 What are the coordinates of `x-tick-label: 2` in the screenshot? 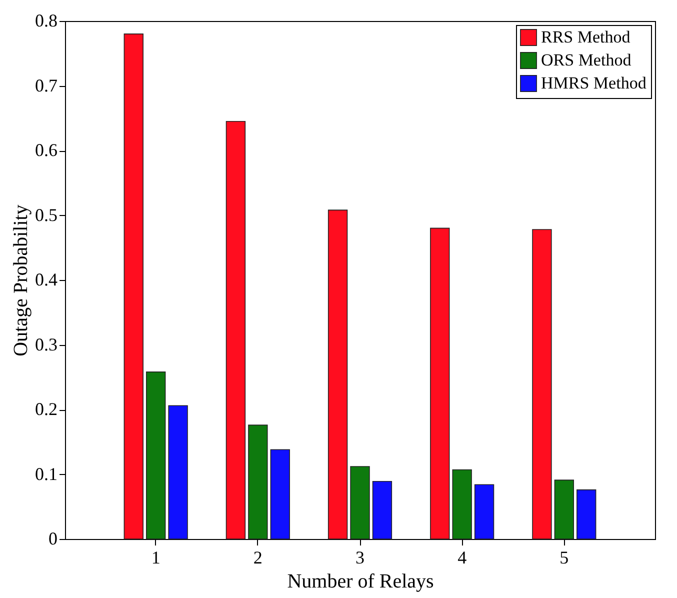 It's located at (257, 558).